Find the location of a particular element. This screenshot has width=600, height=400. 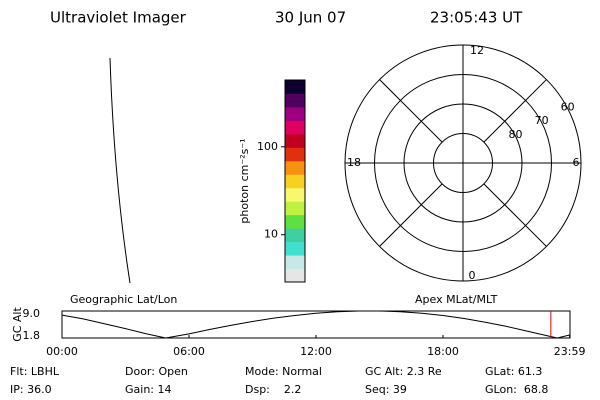

status-field: GLon: 68.8 is located at coordinates (516, 389).